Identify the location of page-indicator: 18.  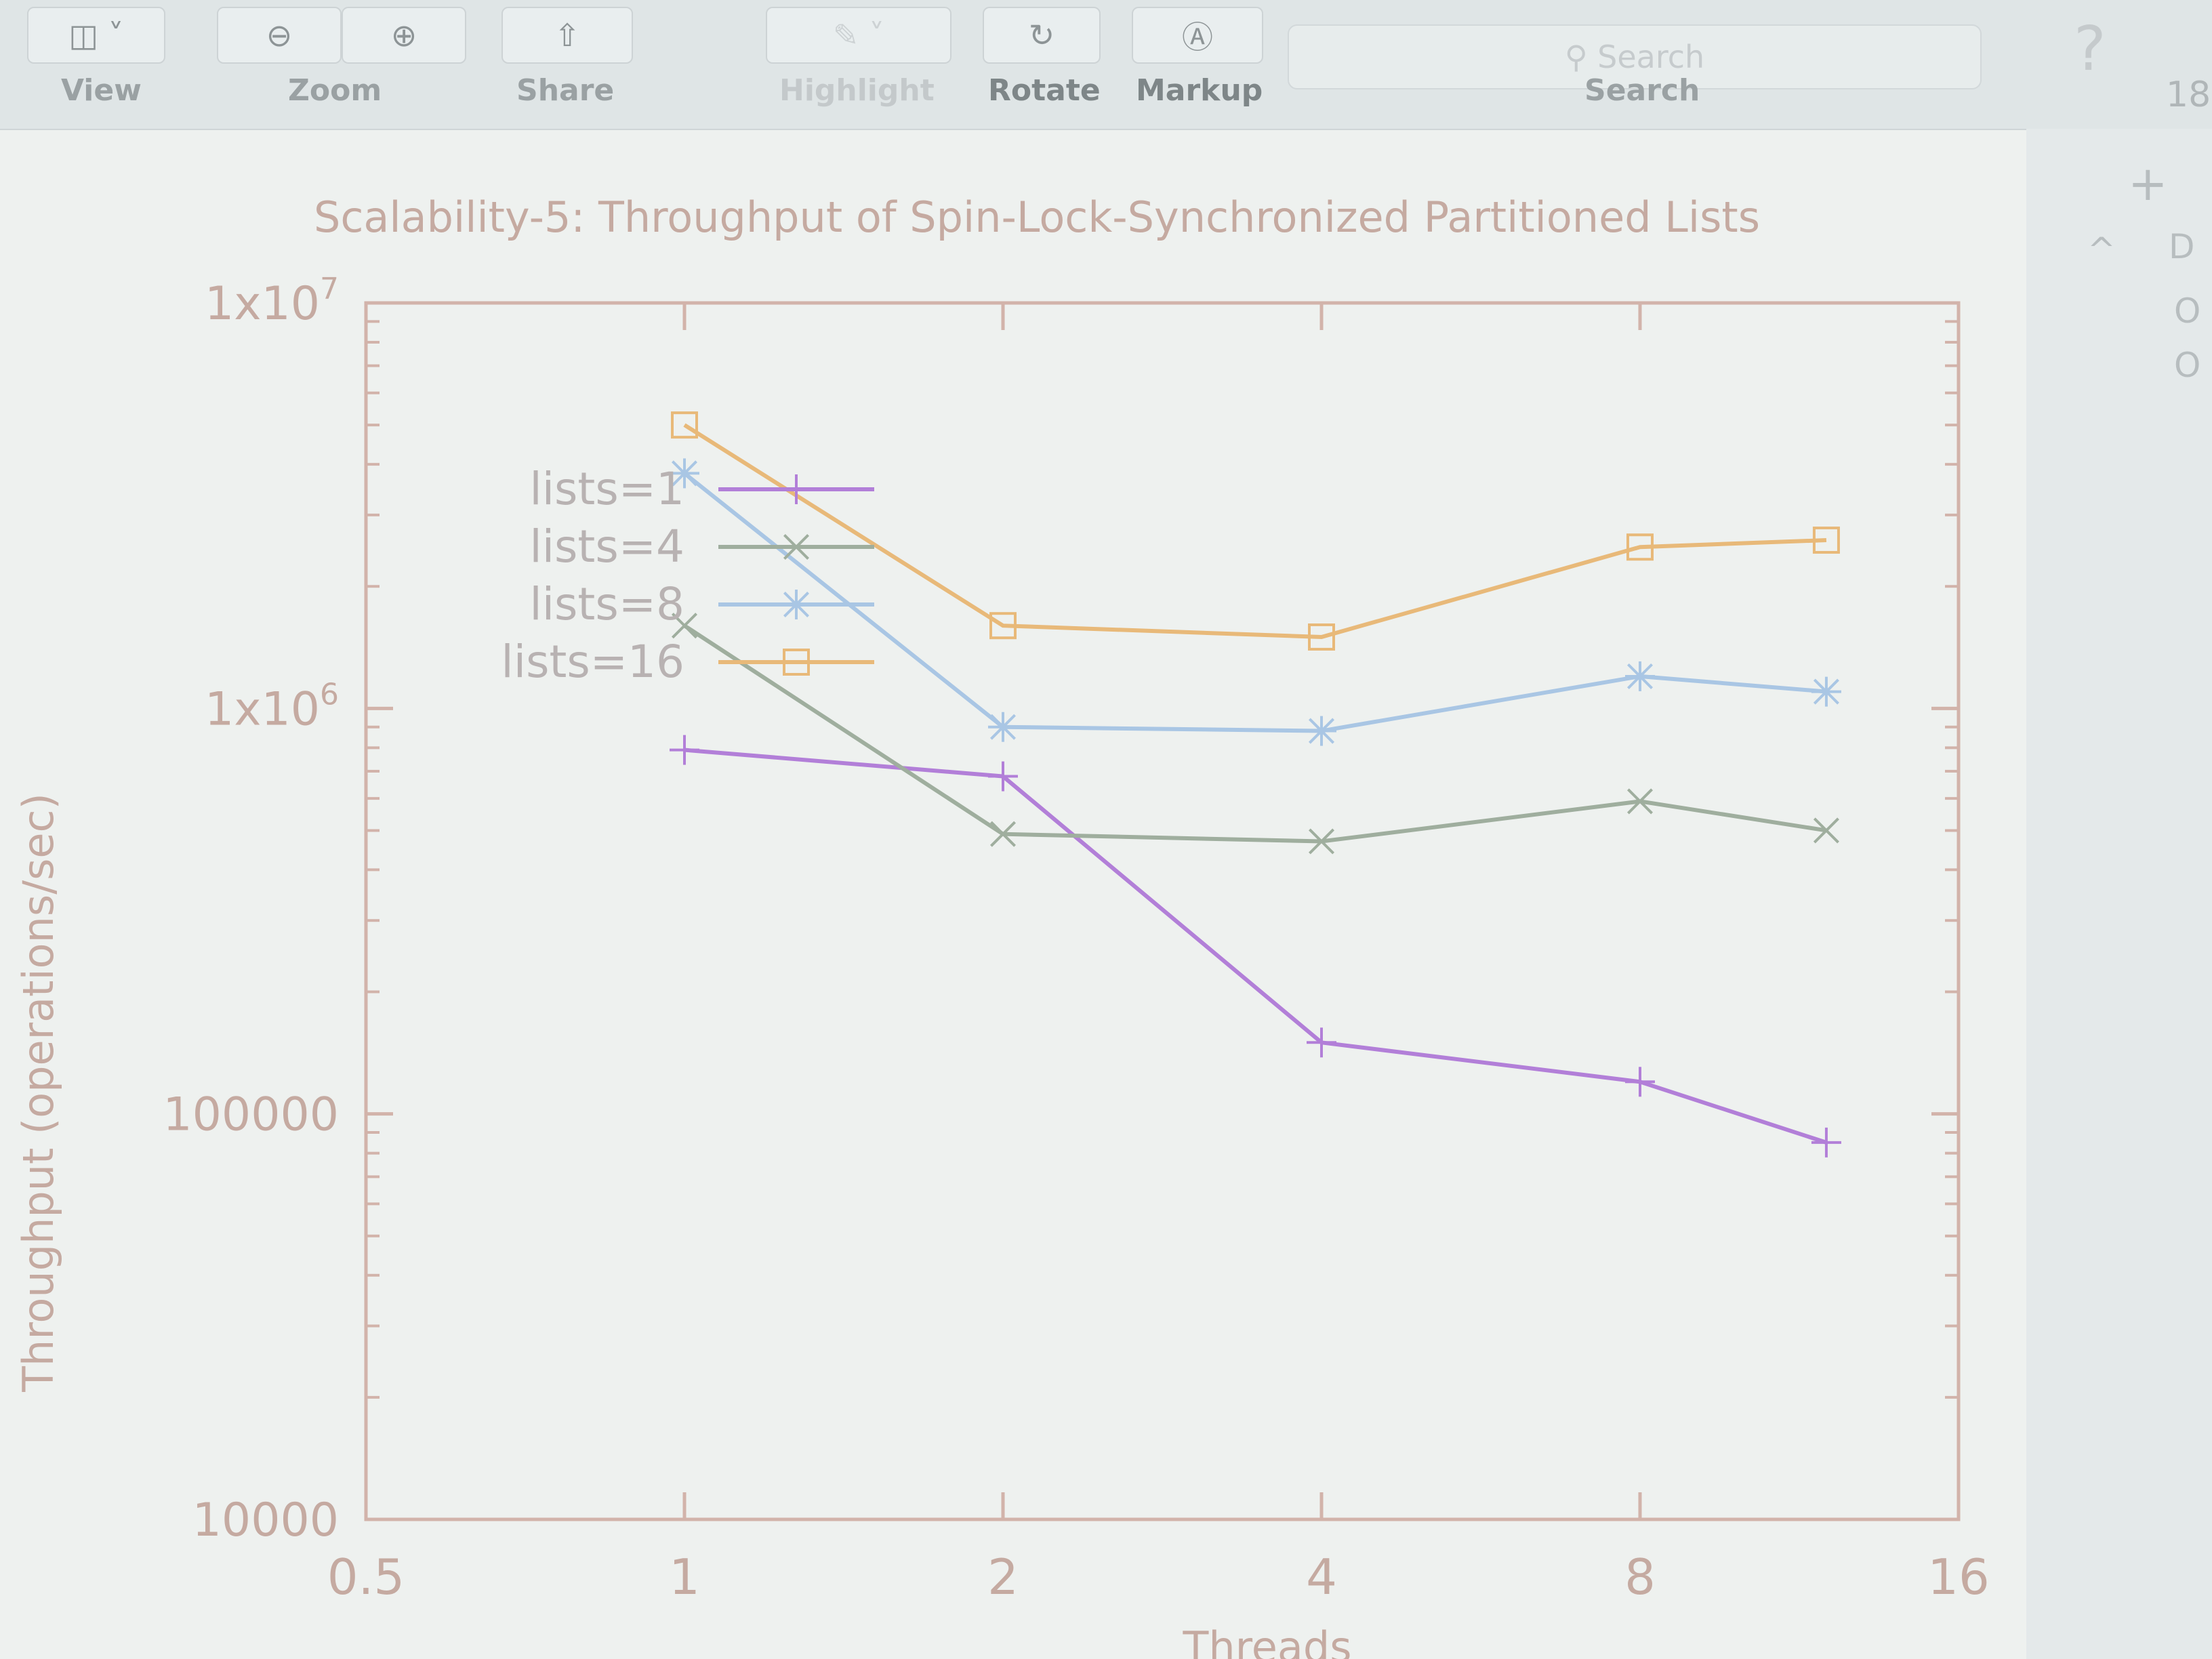
(2188, 95).